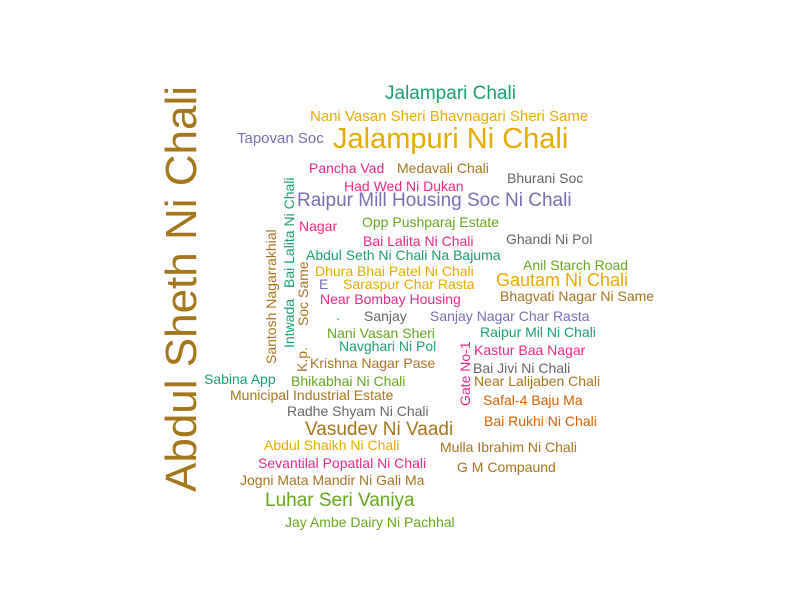 This screenshot has width=800, height=600. Describe the element at coordinates (533, 400) in the screenshot. I see `word-safal-4-baju-ma: Safal-4 Baju Ma` at that location.